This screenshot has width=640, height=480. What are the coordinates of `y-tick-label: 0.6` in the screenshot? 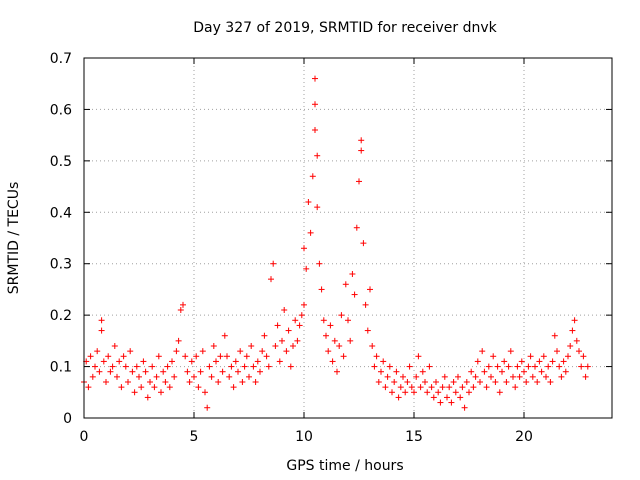 It's located at (61, 110).